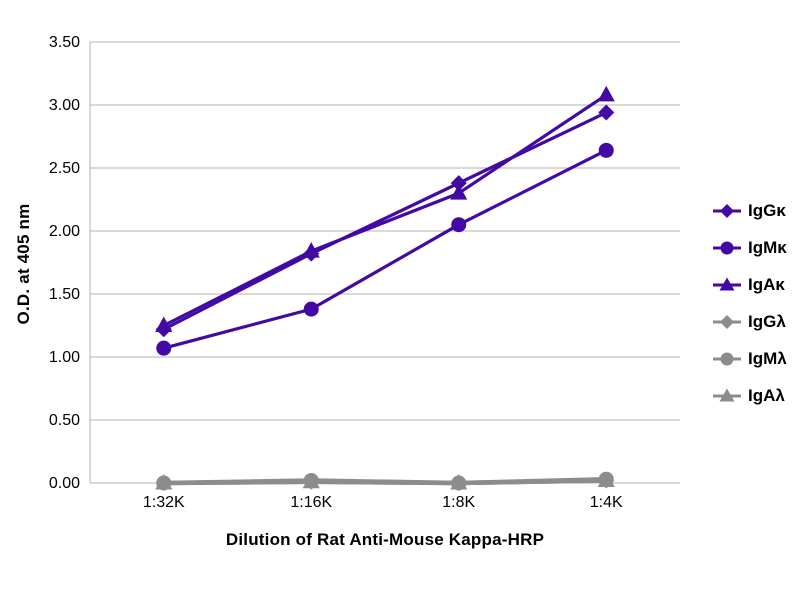 This screenshot has height=600, width=800. I want to click on y-tick-label: 0.00, so click(64, 483).